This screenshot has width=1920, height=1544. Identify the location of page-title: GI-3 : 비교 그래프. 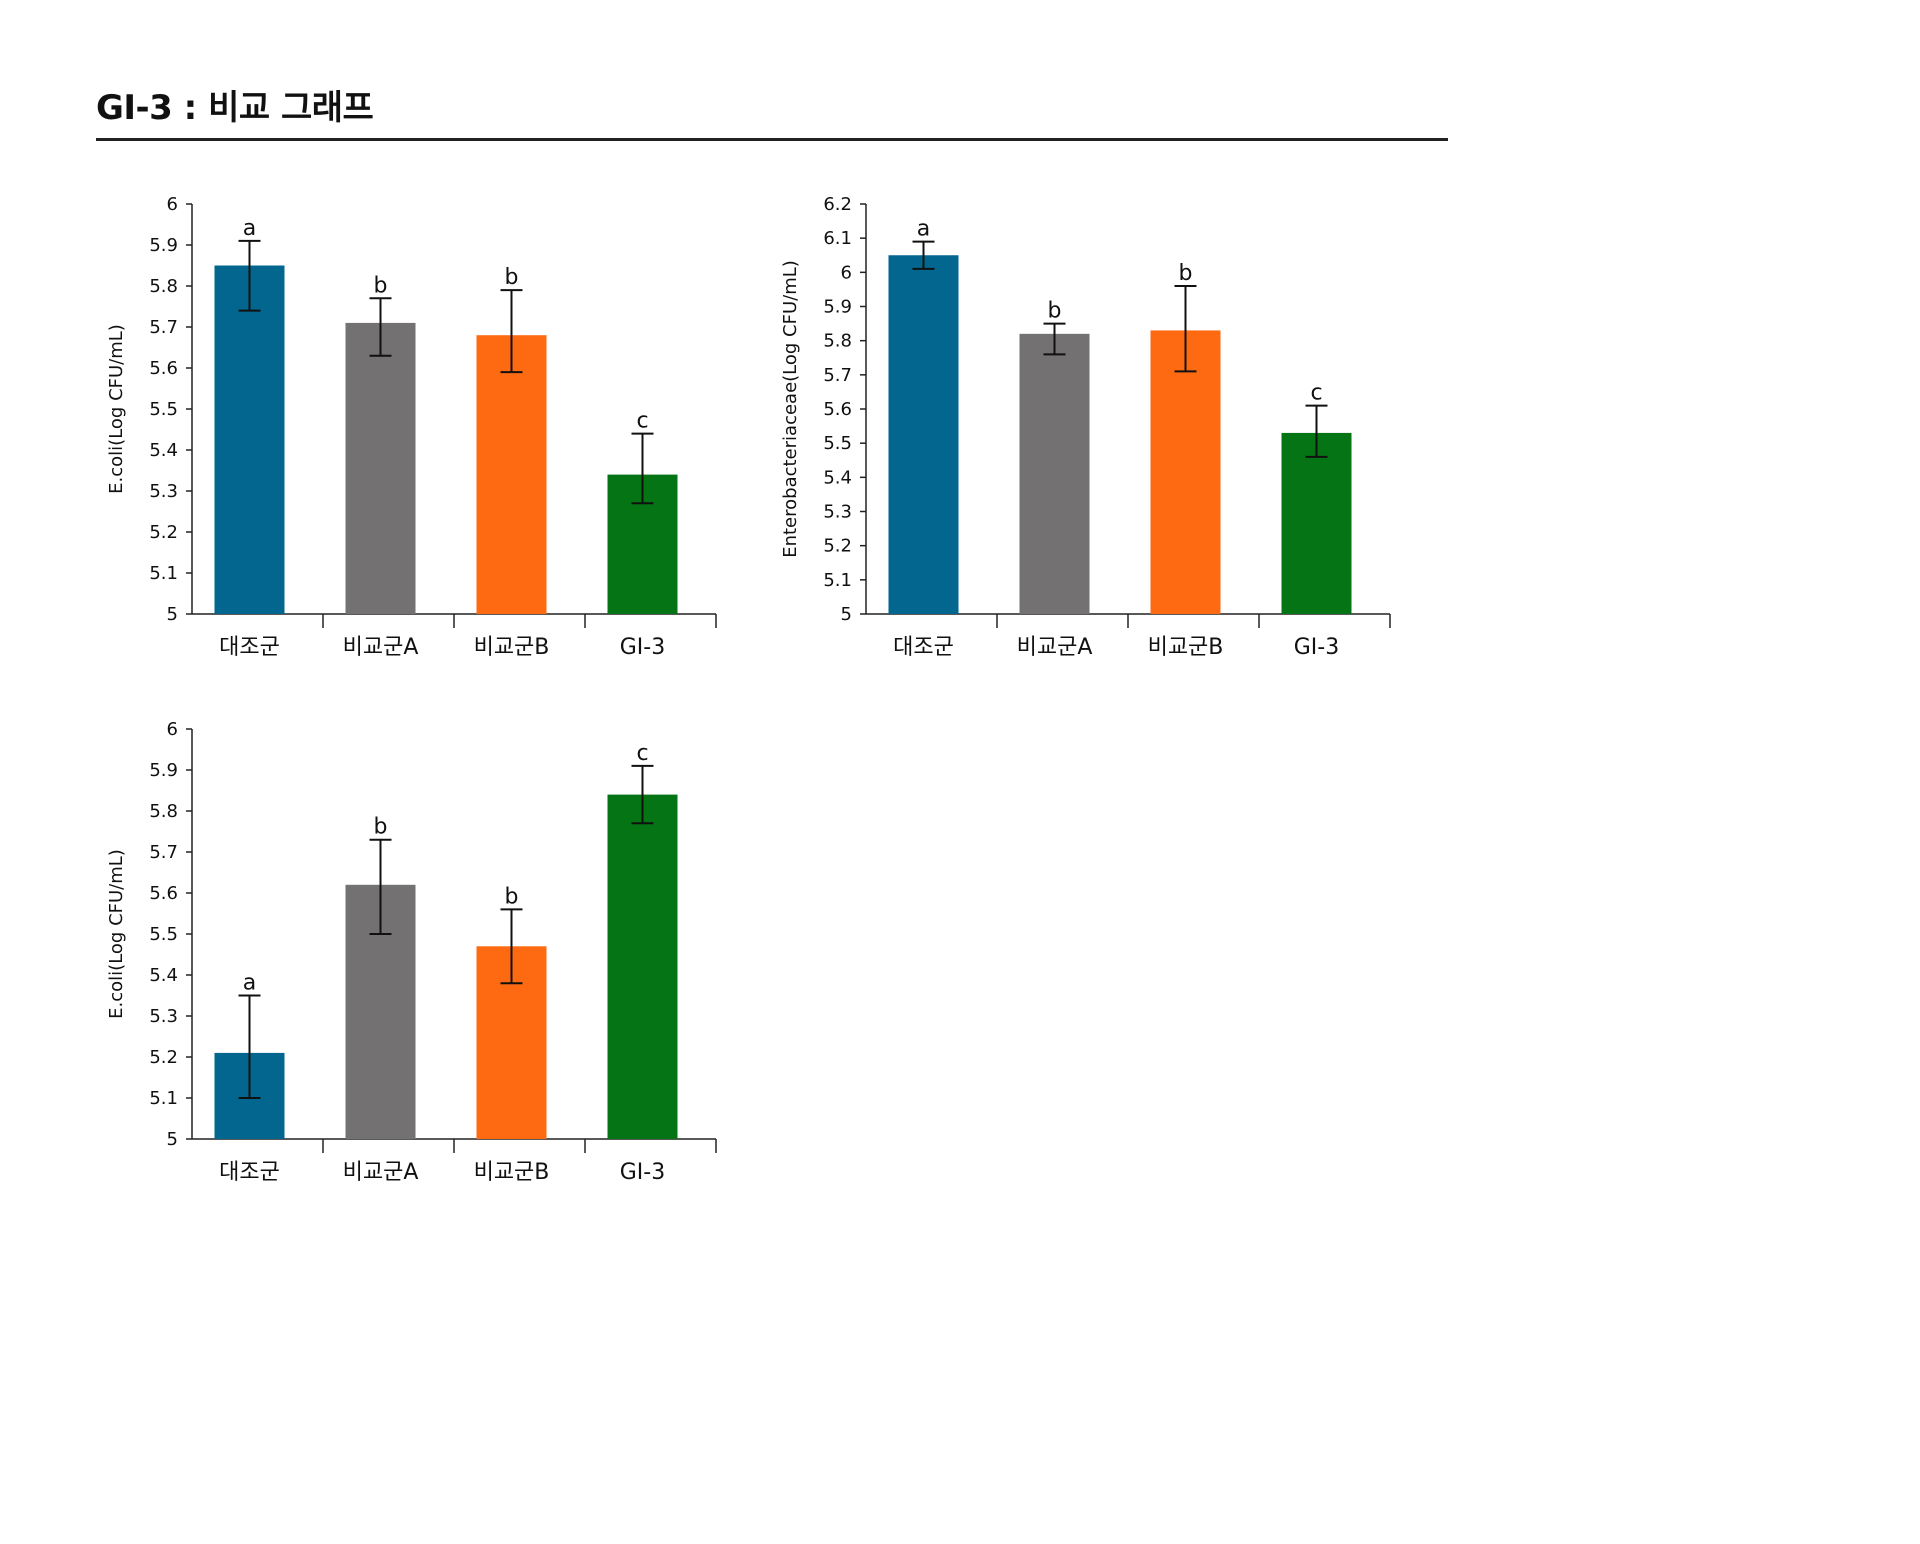
(235, 108).